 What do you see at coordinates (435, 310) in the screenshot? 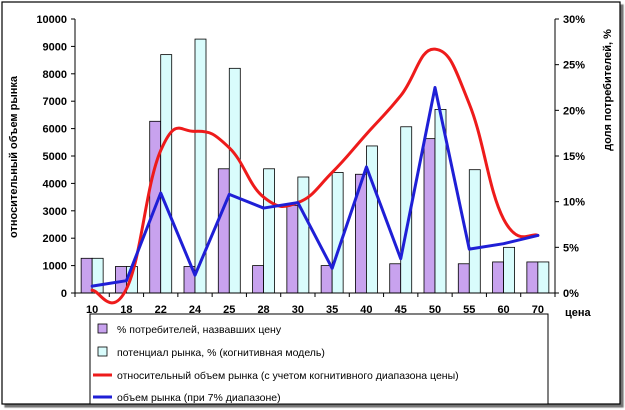
I see `x-tick-label: 50` at bounding box center [435, 310].